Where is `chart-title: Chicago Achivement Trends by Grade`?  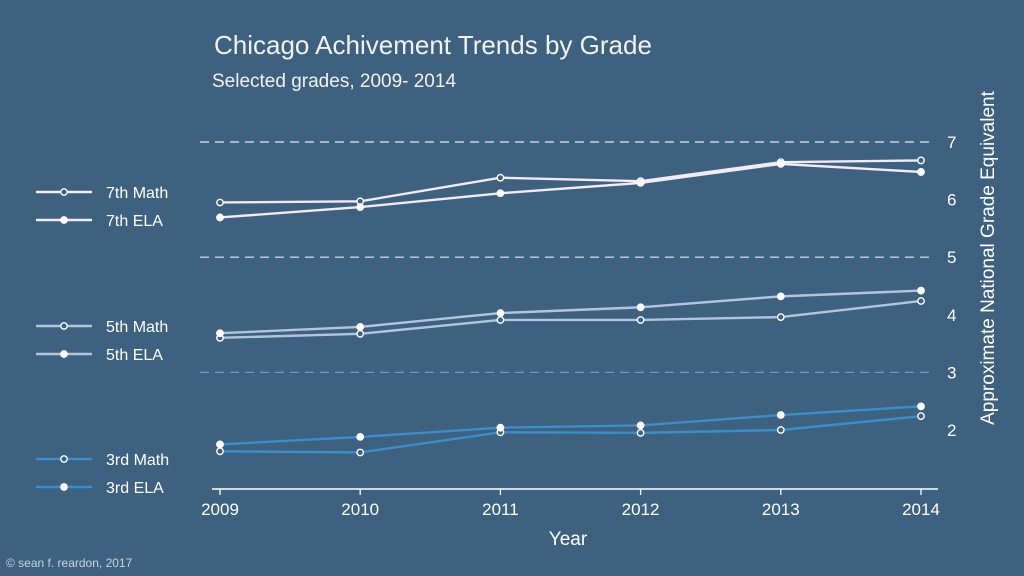
chart-title: Chicago Achivement Trends by Grade is located at coordinates (433, 45).